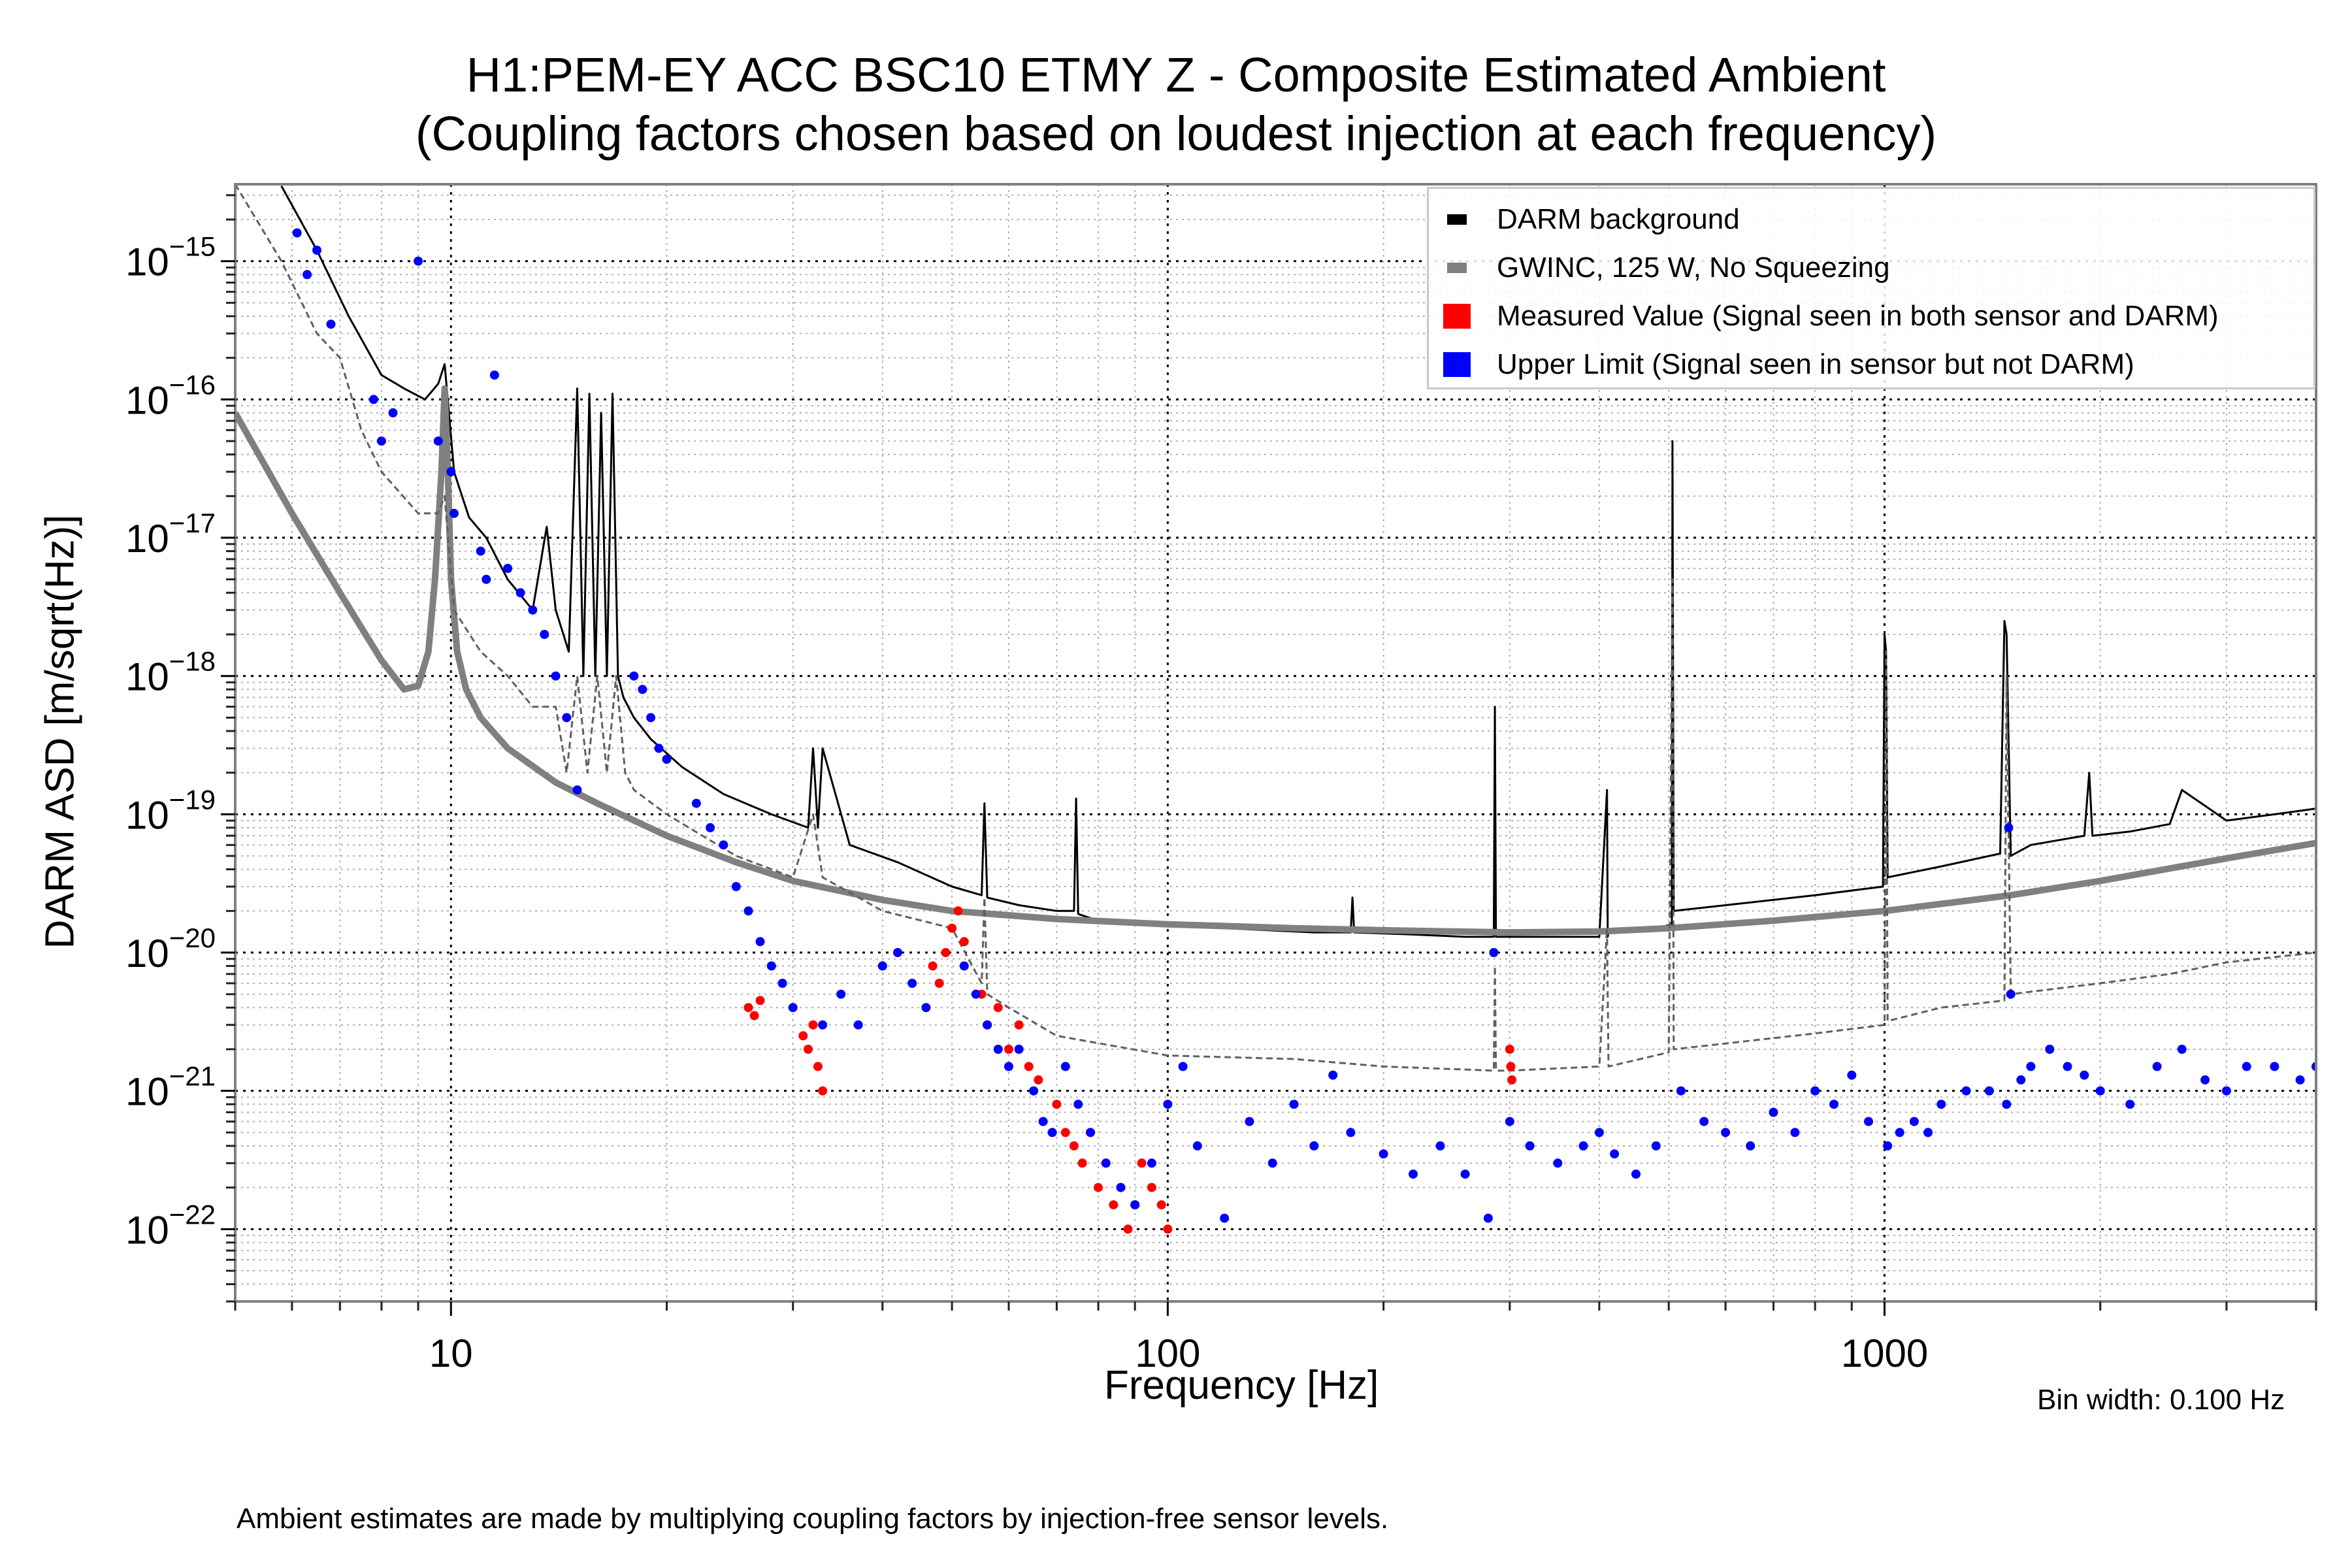 The image size is (2352, 1568). I want to click on y-tick-label: 10−18, so click(170, 672).